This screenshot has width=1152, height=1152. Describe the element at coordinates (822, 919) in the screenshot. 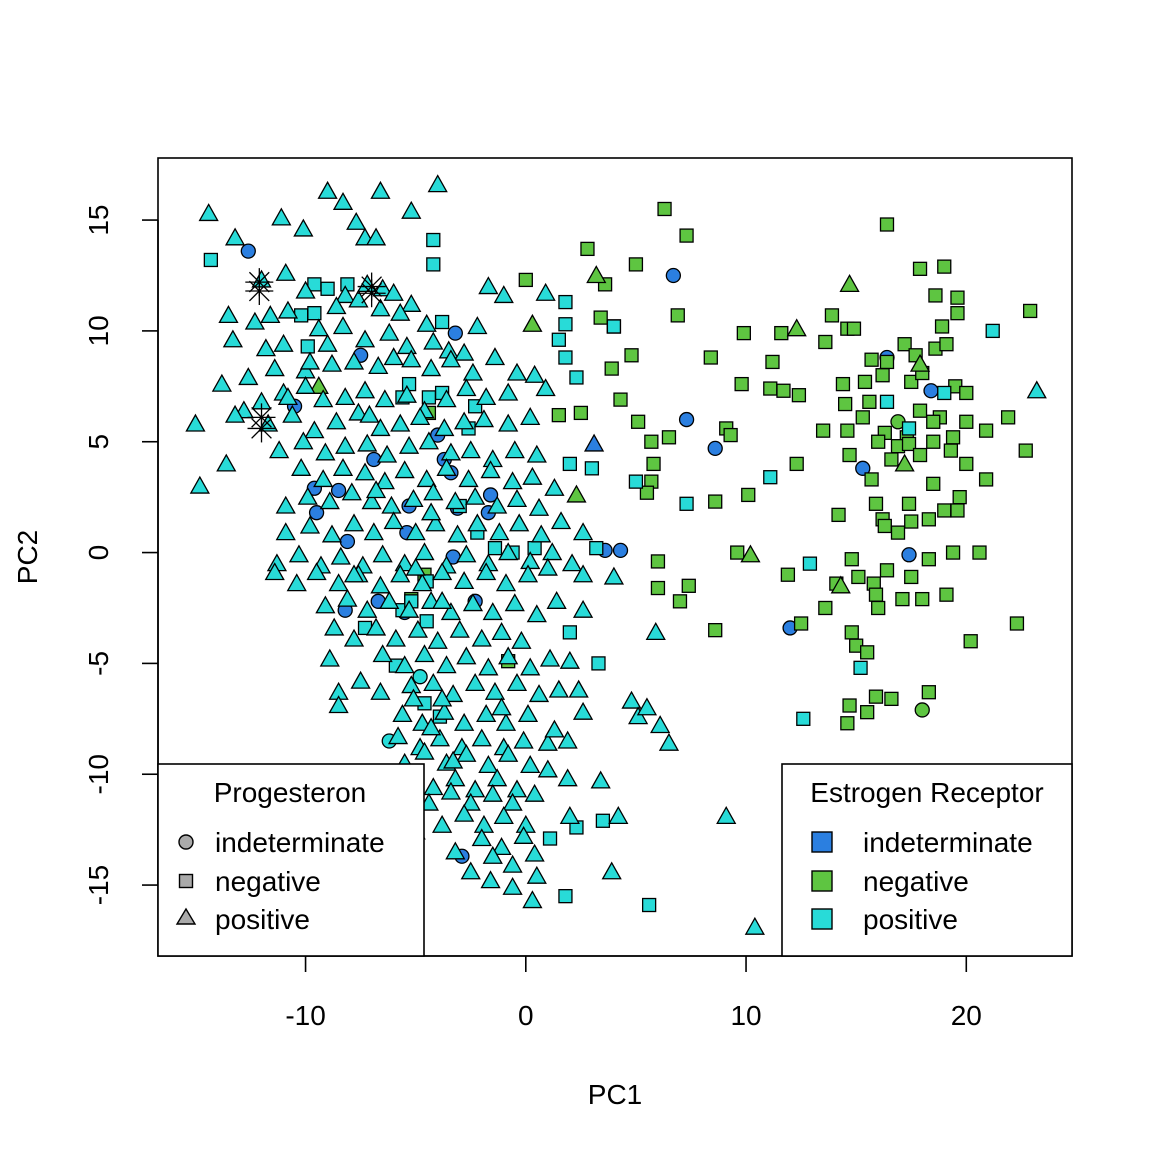

I see `legend-swatch-positive` at that location.